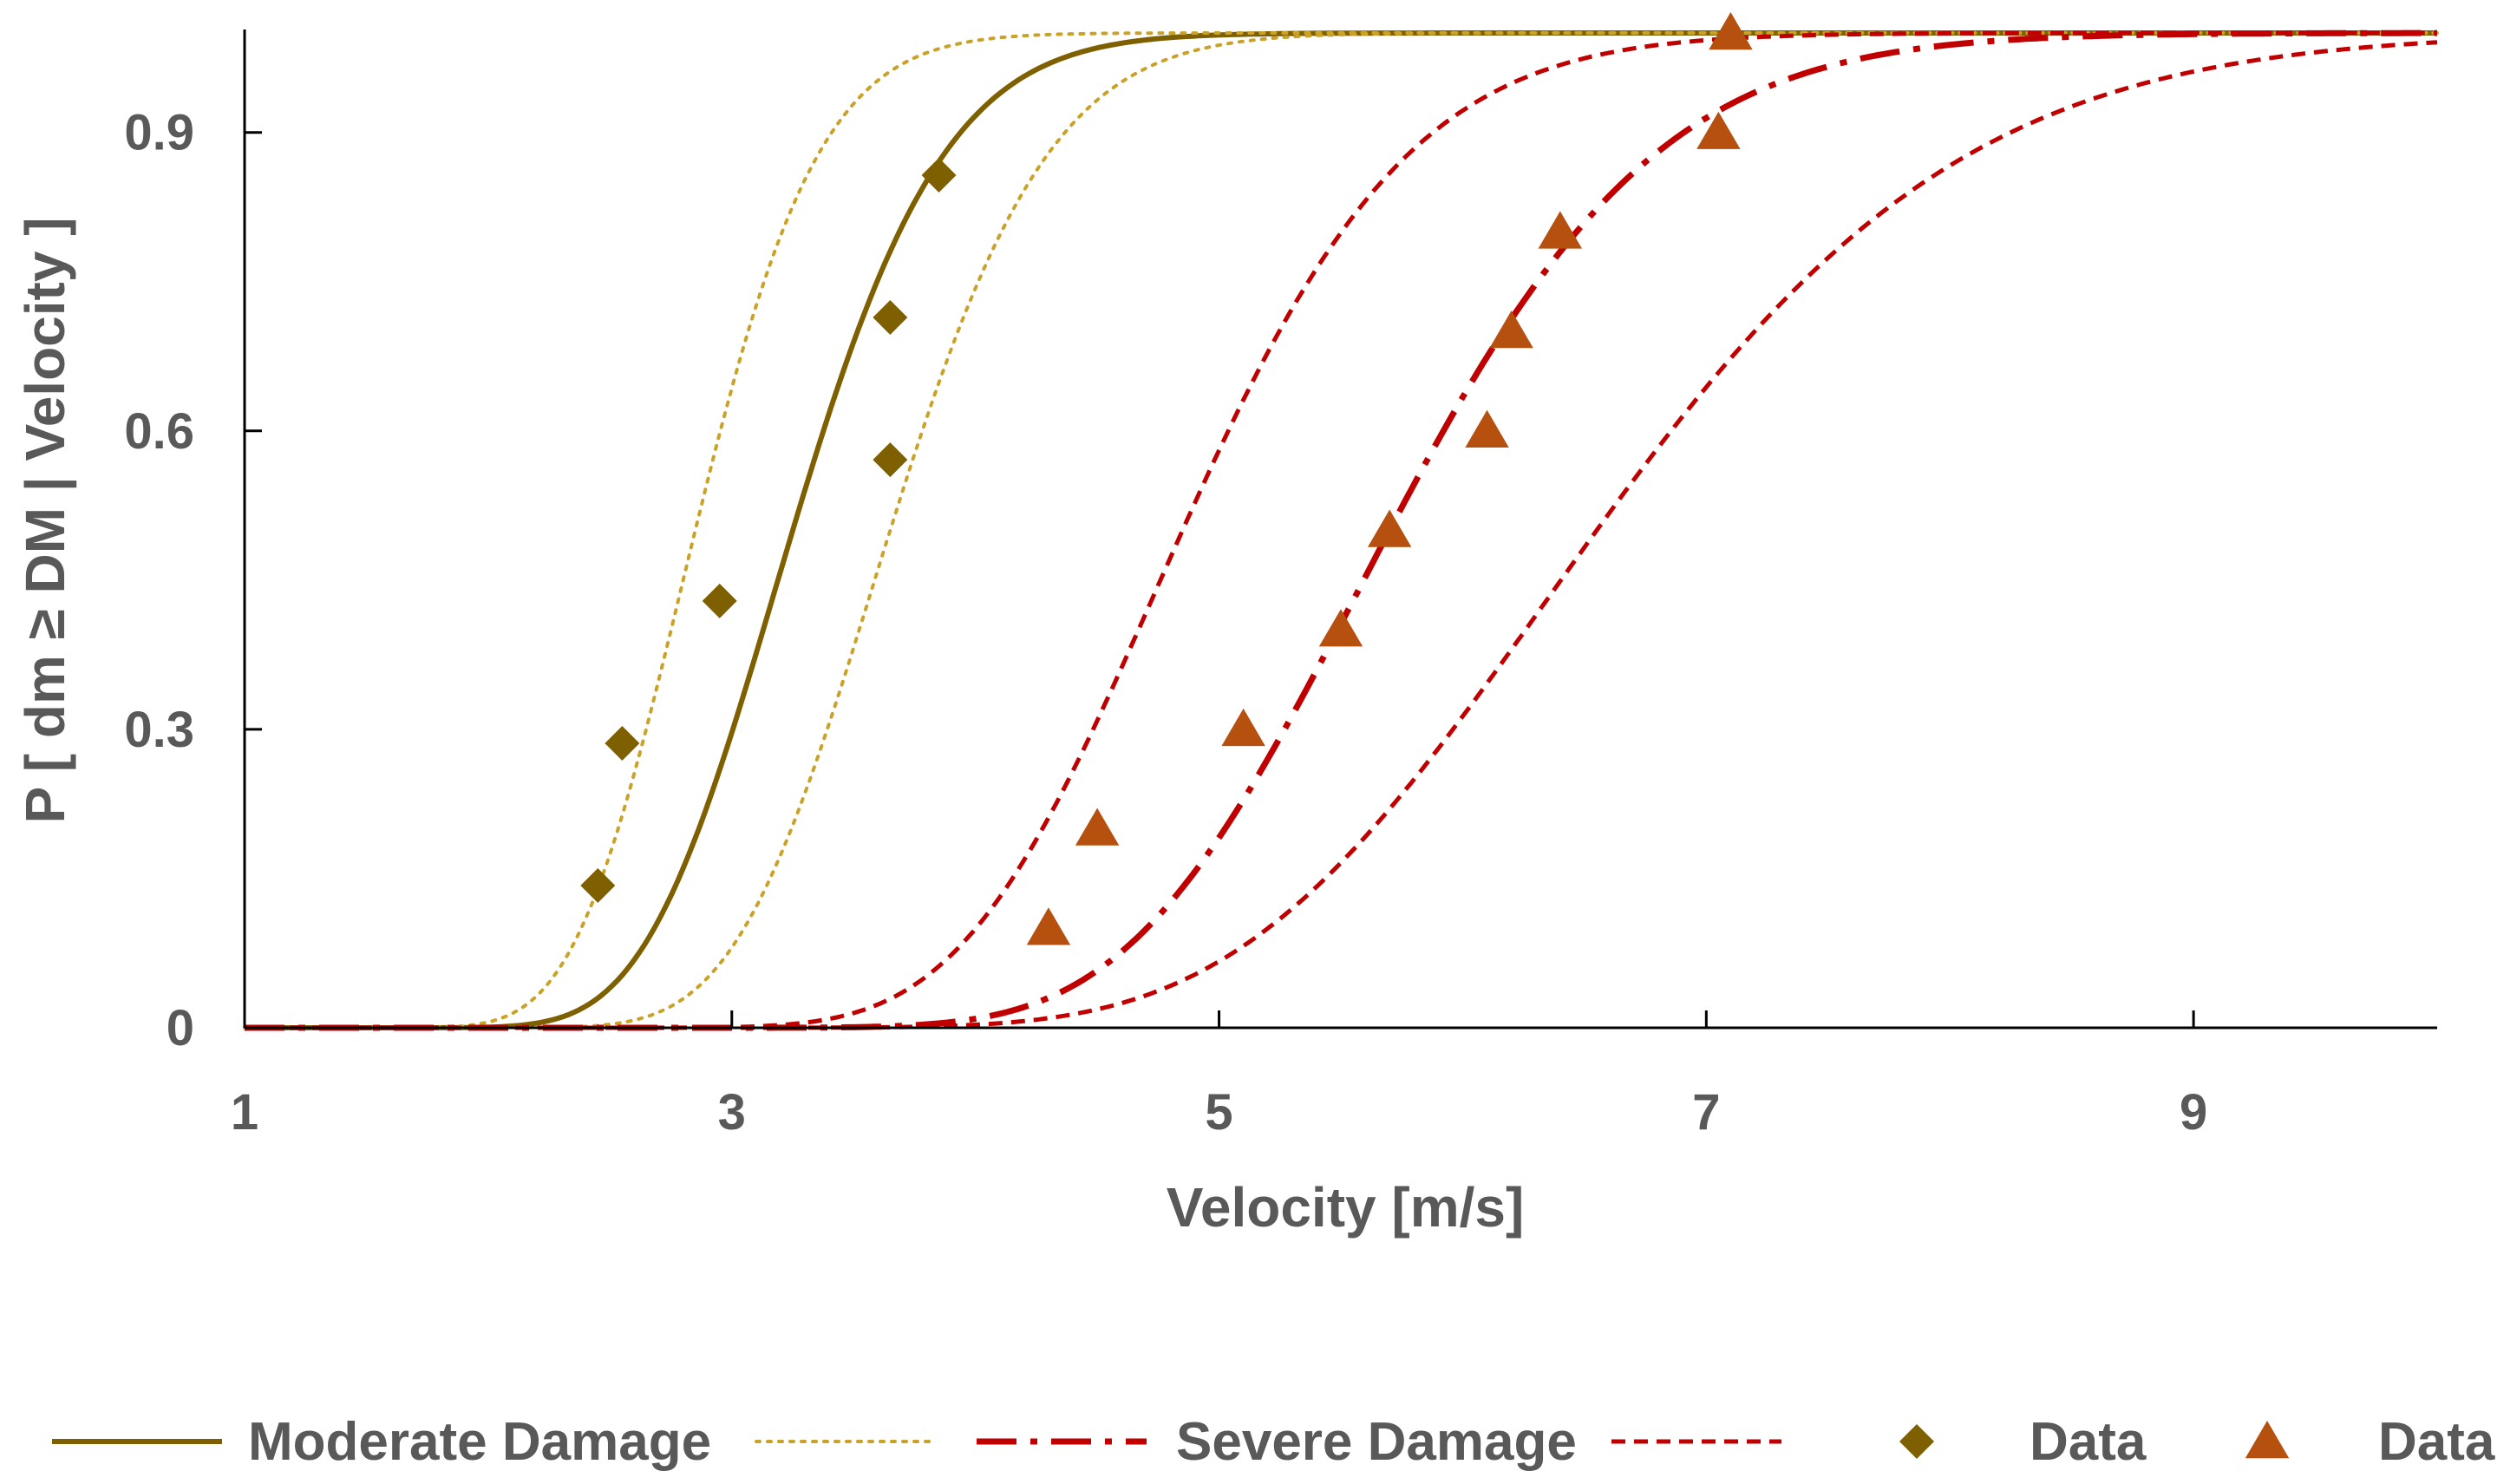 The width and height of the screenshot is (2510, 1484). Describe the element at coordinates (180, 1028) in the screenshot. I see `y-tick-label-0: 0` at that location.